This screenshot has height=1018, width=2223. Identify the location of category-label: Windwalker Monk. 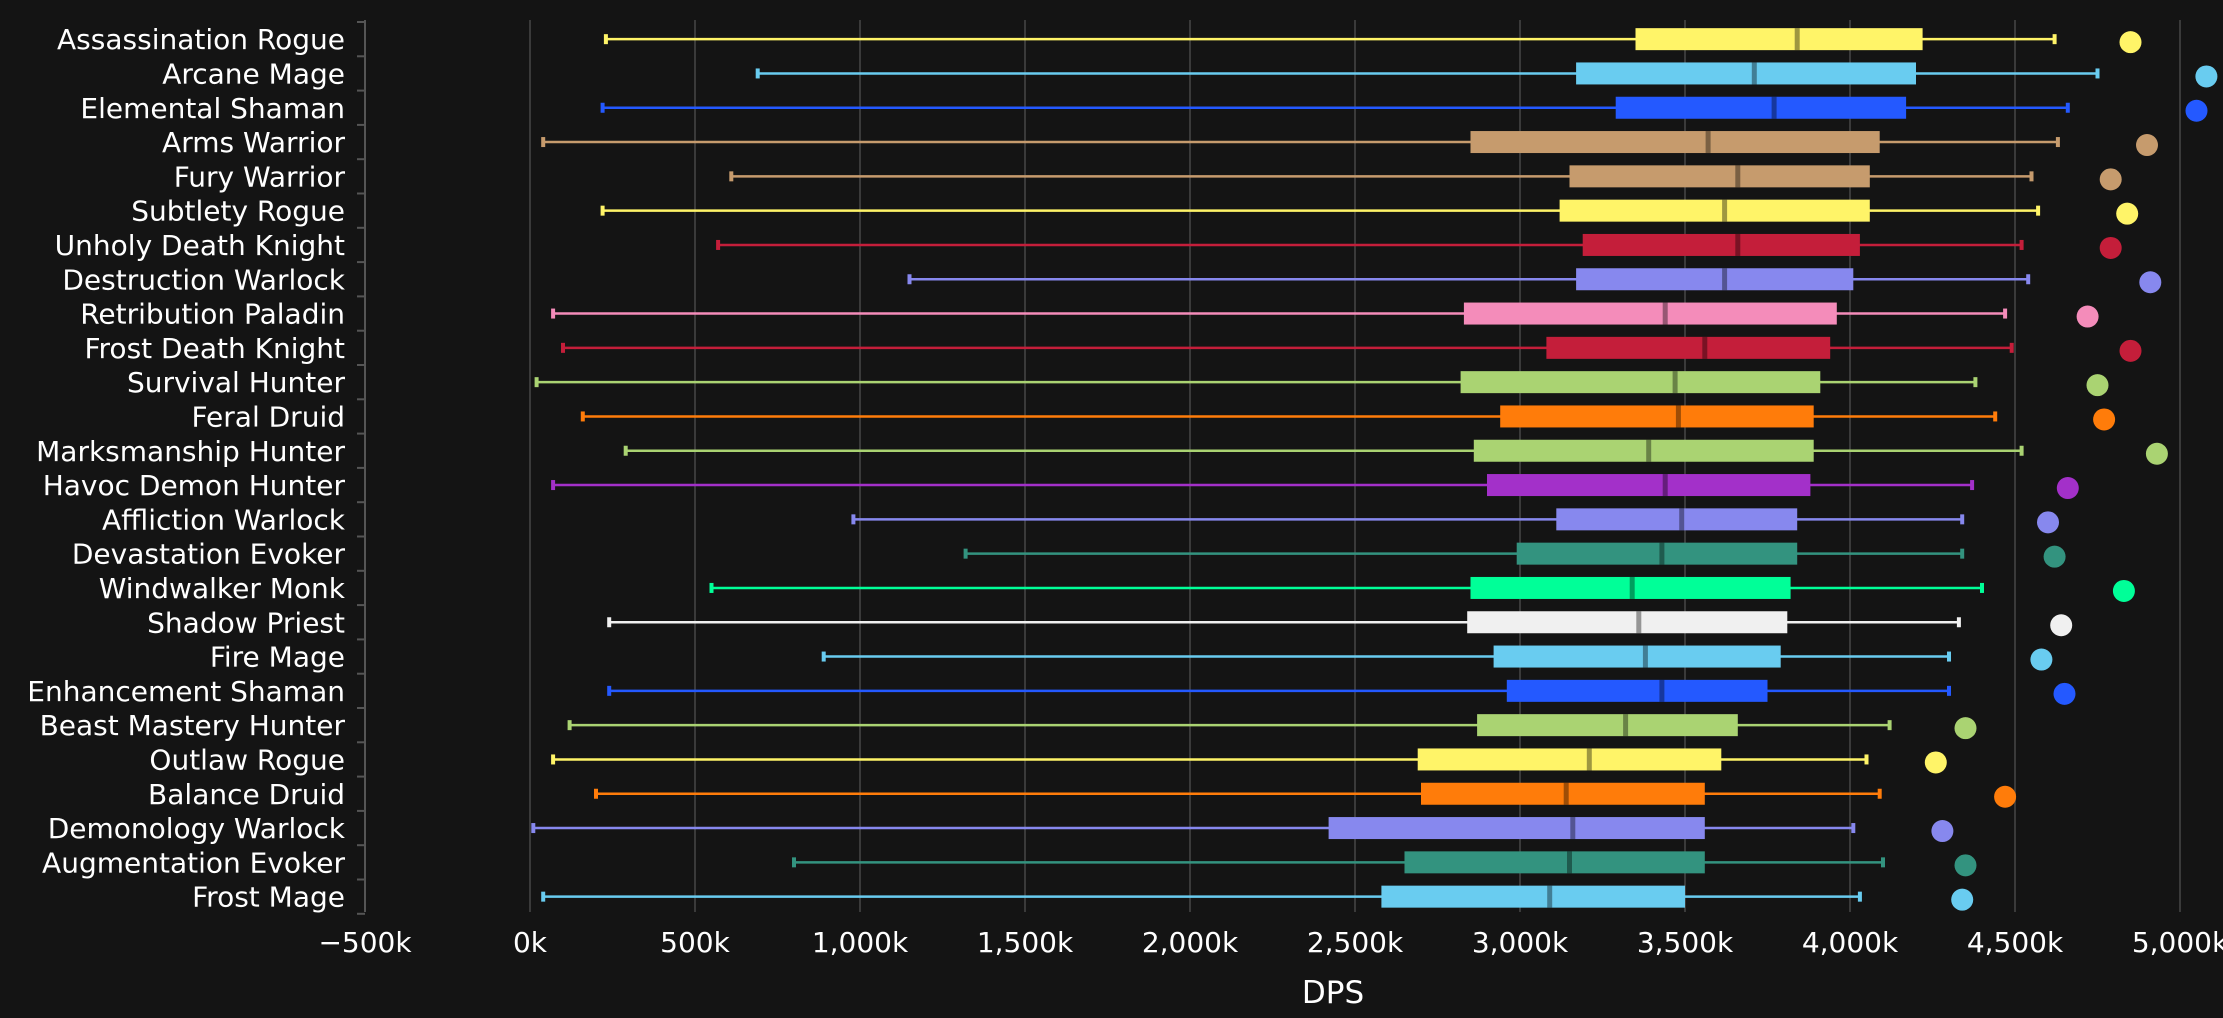
(222, 588).